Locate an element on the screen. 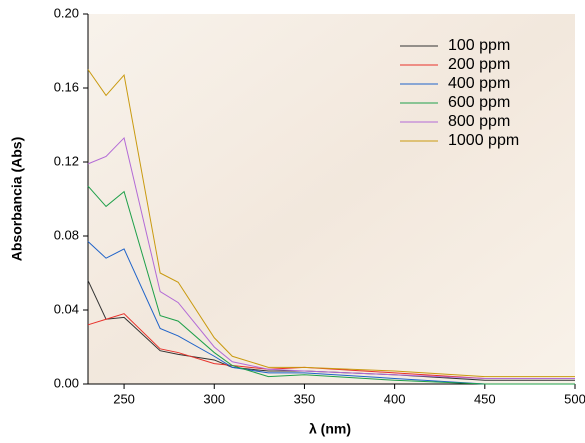 The width and height of the screenshot is (585, 443). legend-label: 400 ppm is located at coordinates (479, 83).